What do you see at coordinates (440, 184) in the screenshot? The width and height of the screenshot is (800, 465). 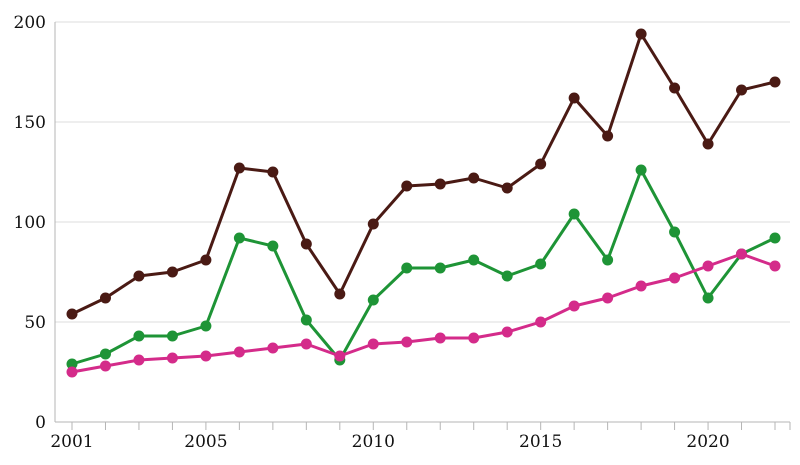 I see `series-1-point-2012` at bounding box center [440, 184].